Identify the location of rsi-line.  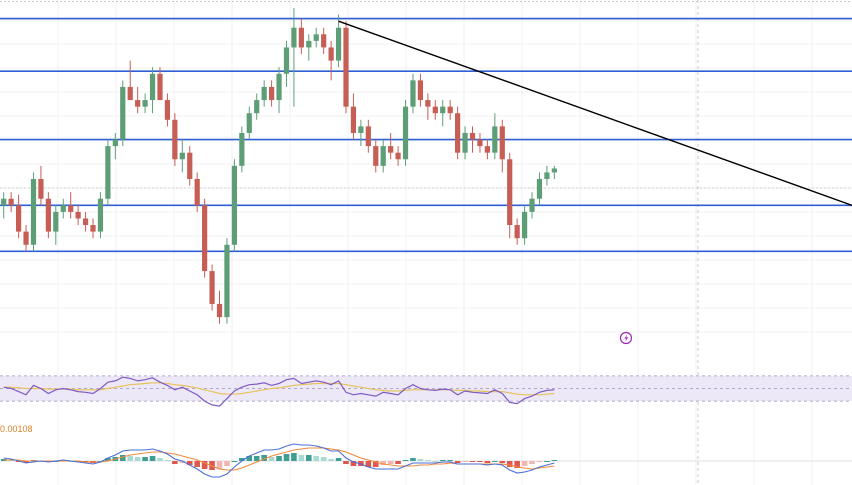
(279, 391).